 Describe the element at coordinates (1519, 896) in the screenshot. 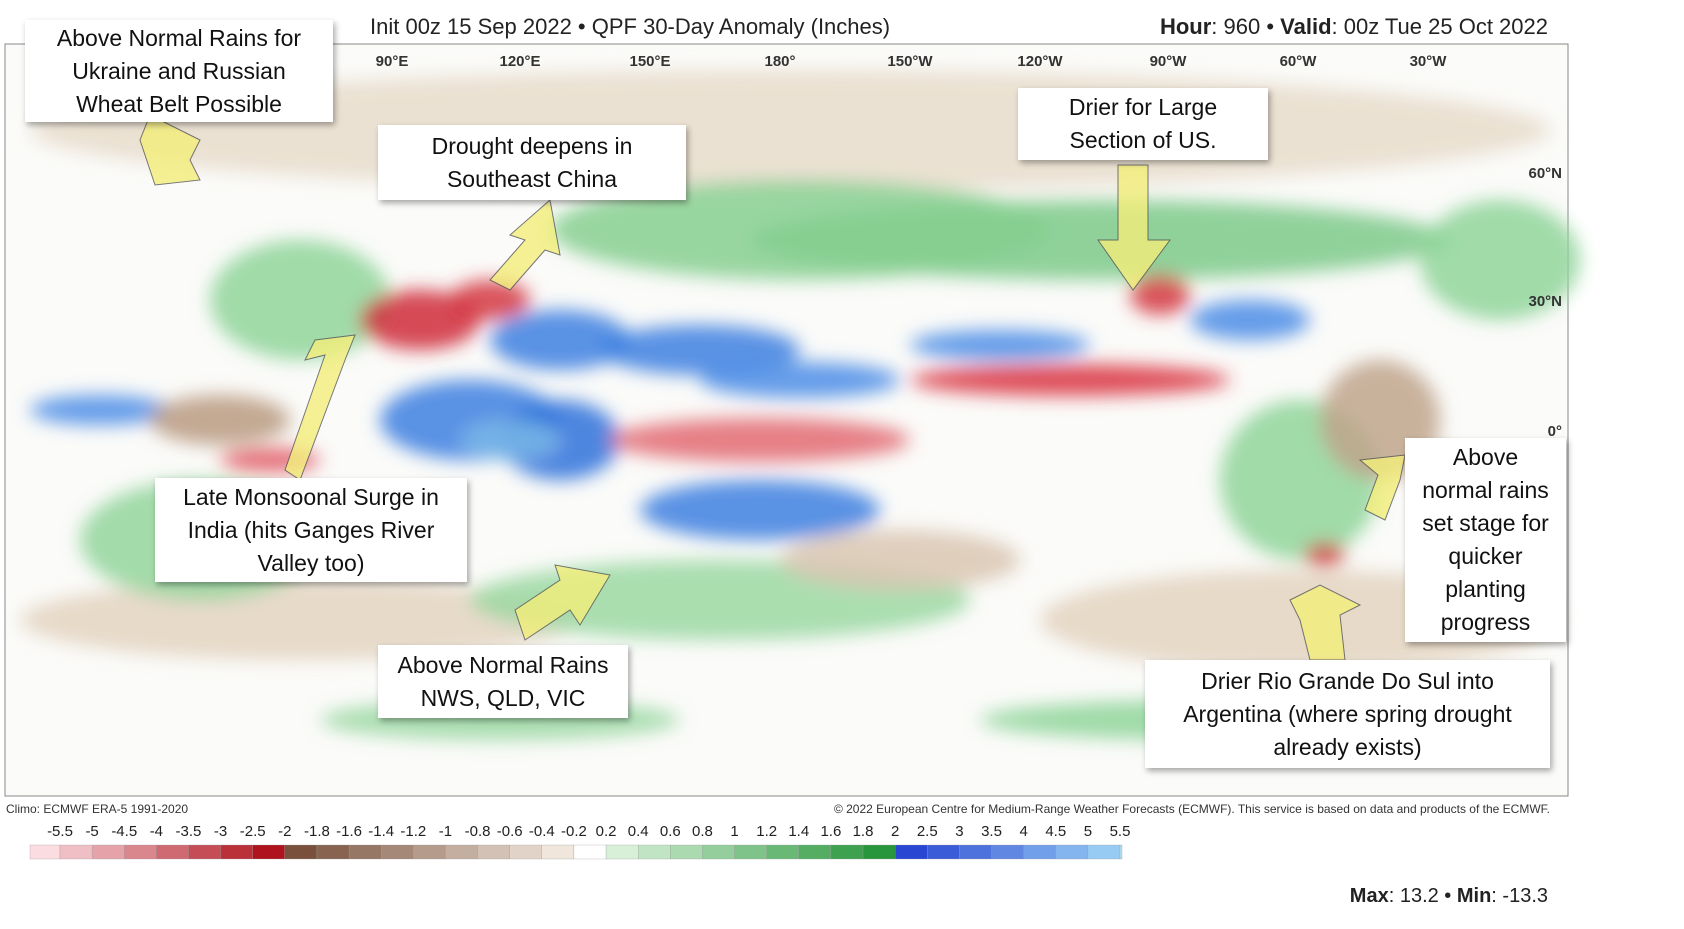

I see `min: : -13.3` at that location.